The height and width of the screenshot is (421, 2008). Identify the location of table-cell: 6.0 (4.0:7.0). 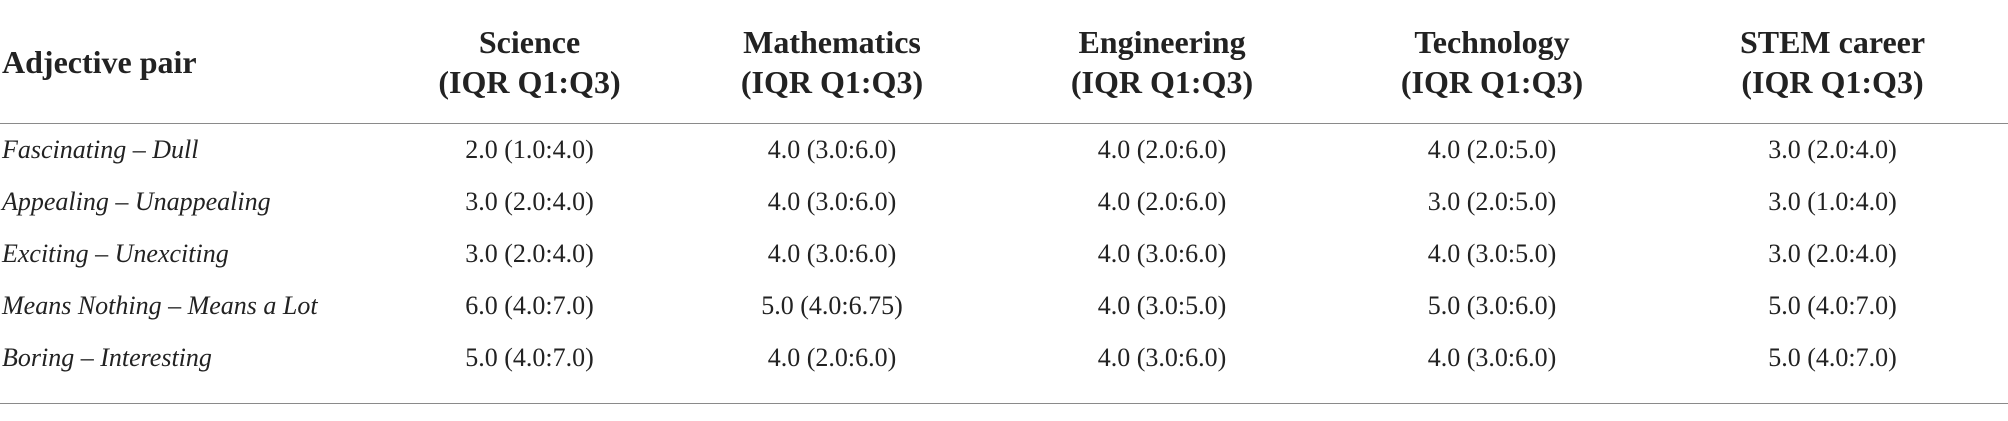
(529, 305).